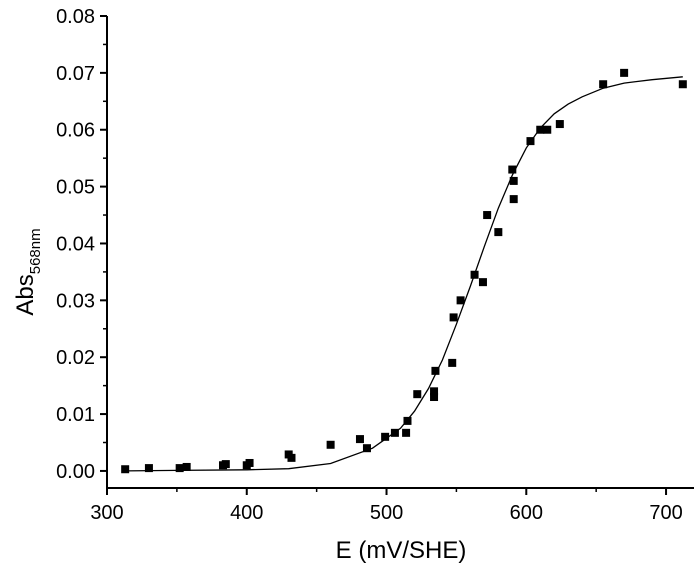 The width and height of the screenshot is (700, 570). I want to click on y-tick-label: 0.03, so click(75, 301).